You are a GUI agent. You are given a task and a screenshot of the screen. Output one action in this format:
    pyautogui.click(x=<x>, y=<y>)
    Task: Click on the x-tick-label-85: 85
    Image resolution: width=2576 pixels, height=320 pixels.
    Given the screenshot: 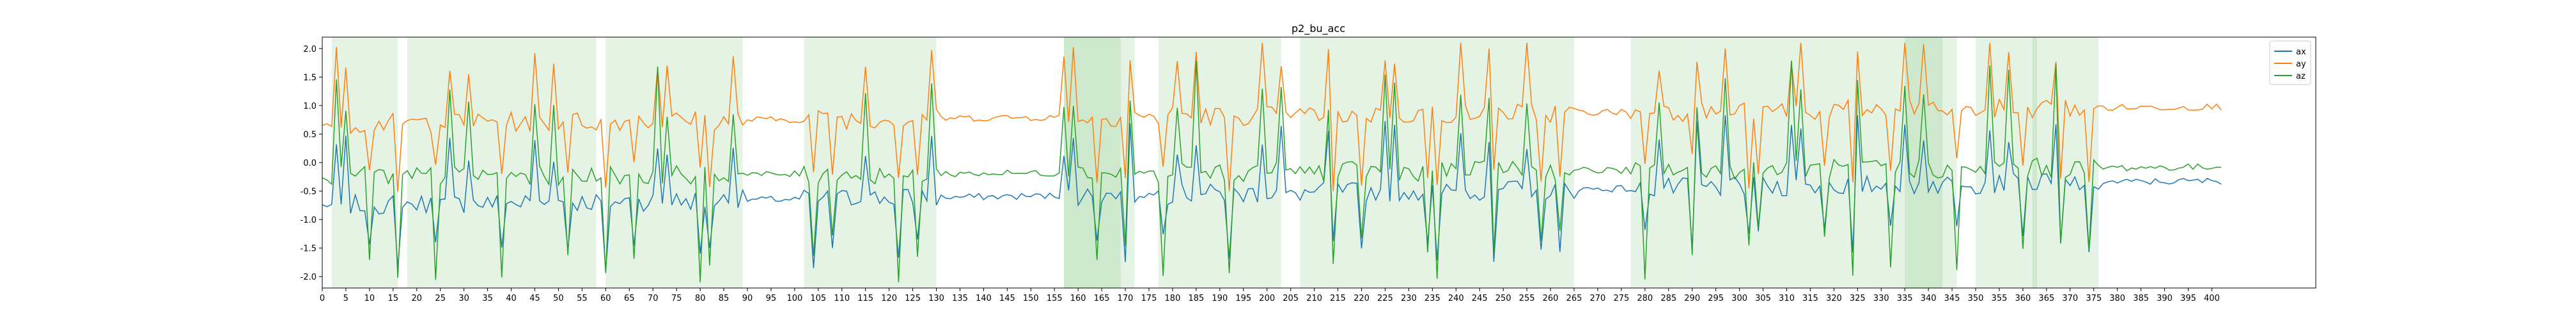 What is the action you would take?
    pyautogui.click(x=724, y=298)
    